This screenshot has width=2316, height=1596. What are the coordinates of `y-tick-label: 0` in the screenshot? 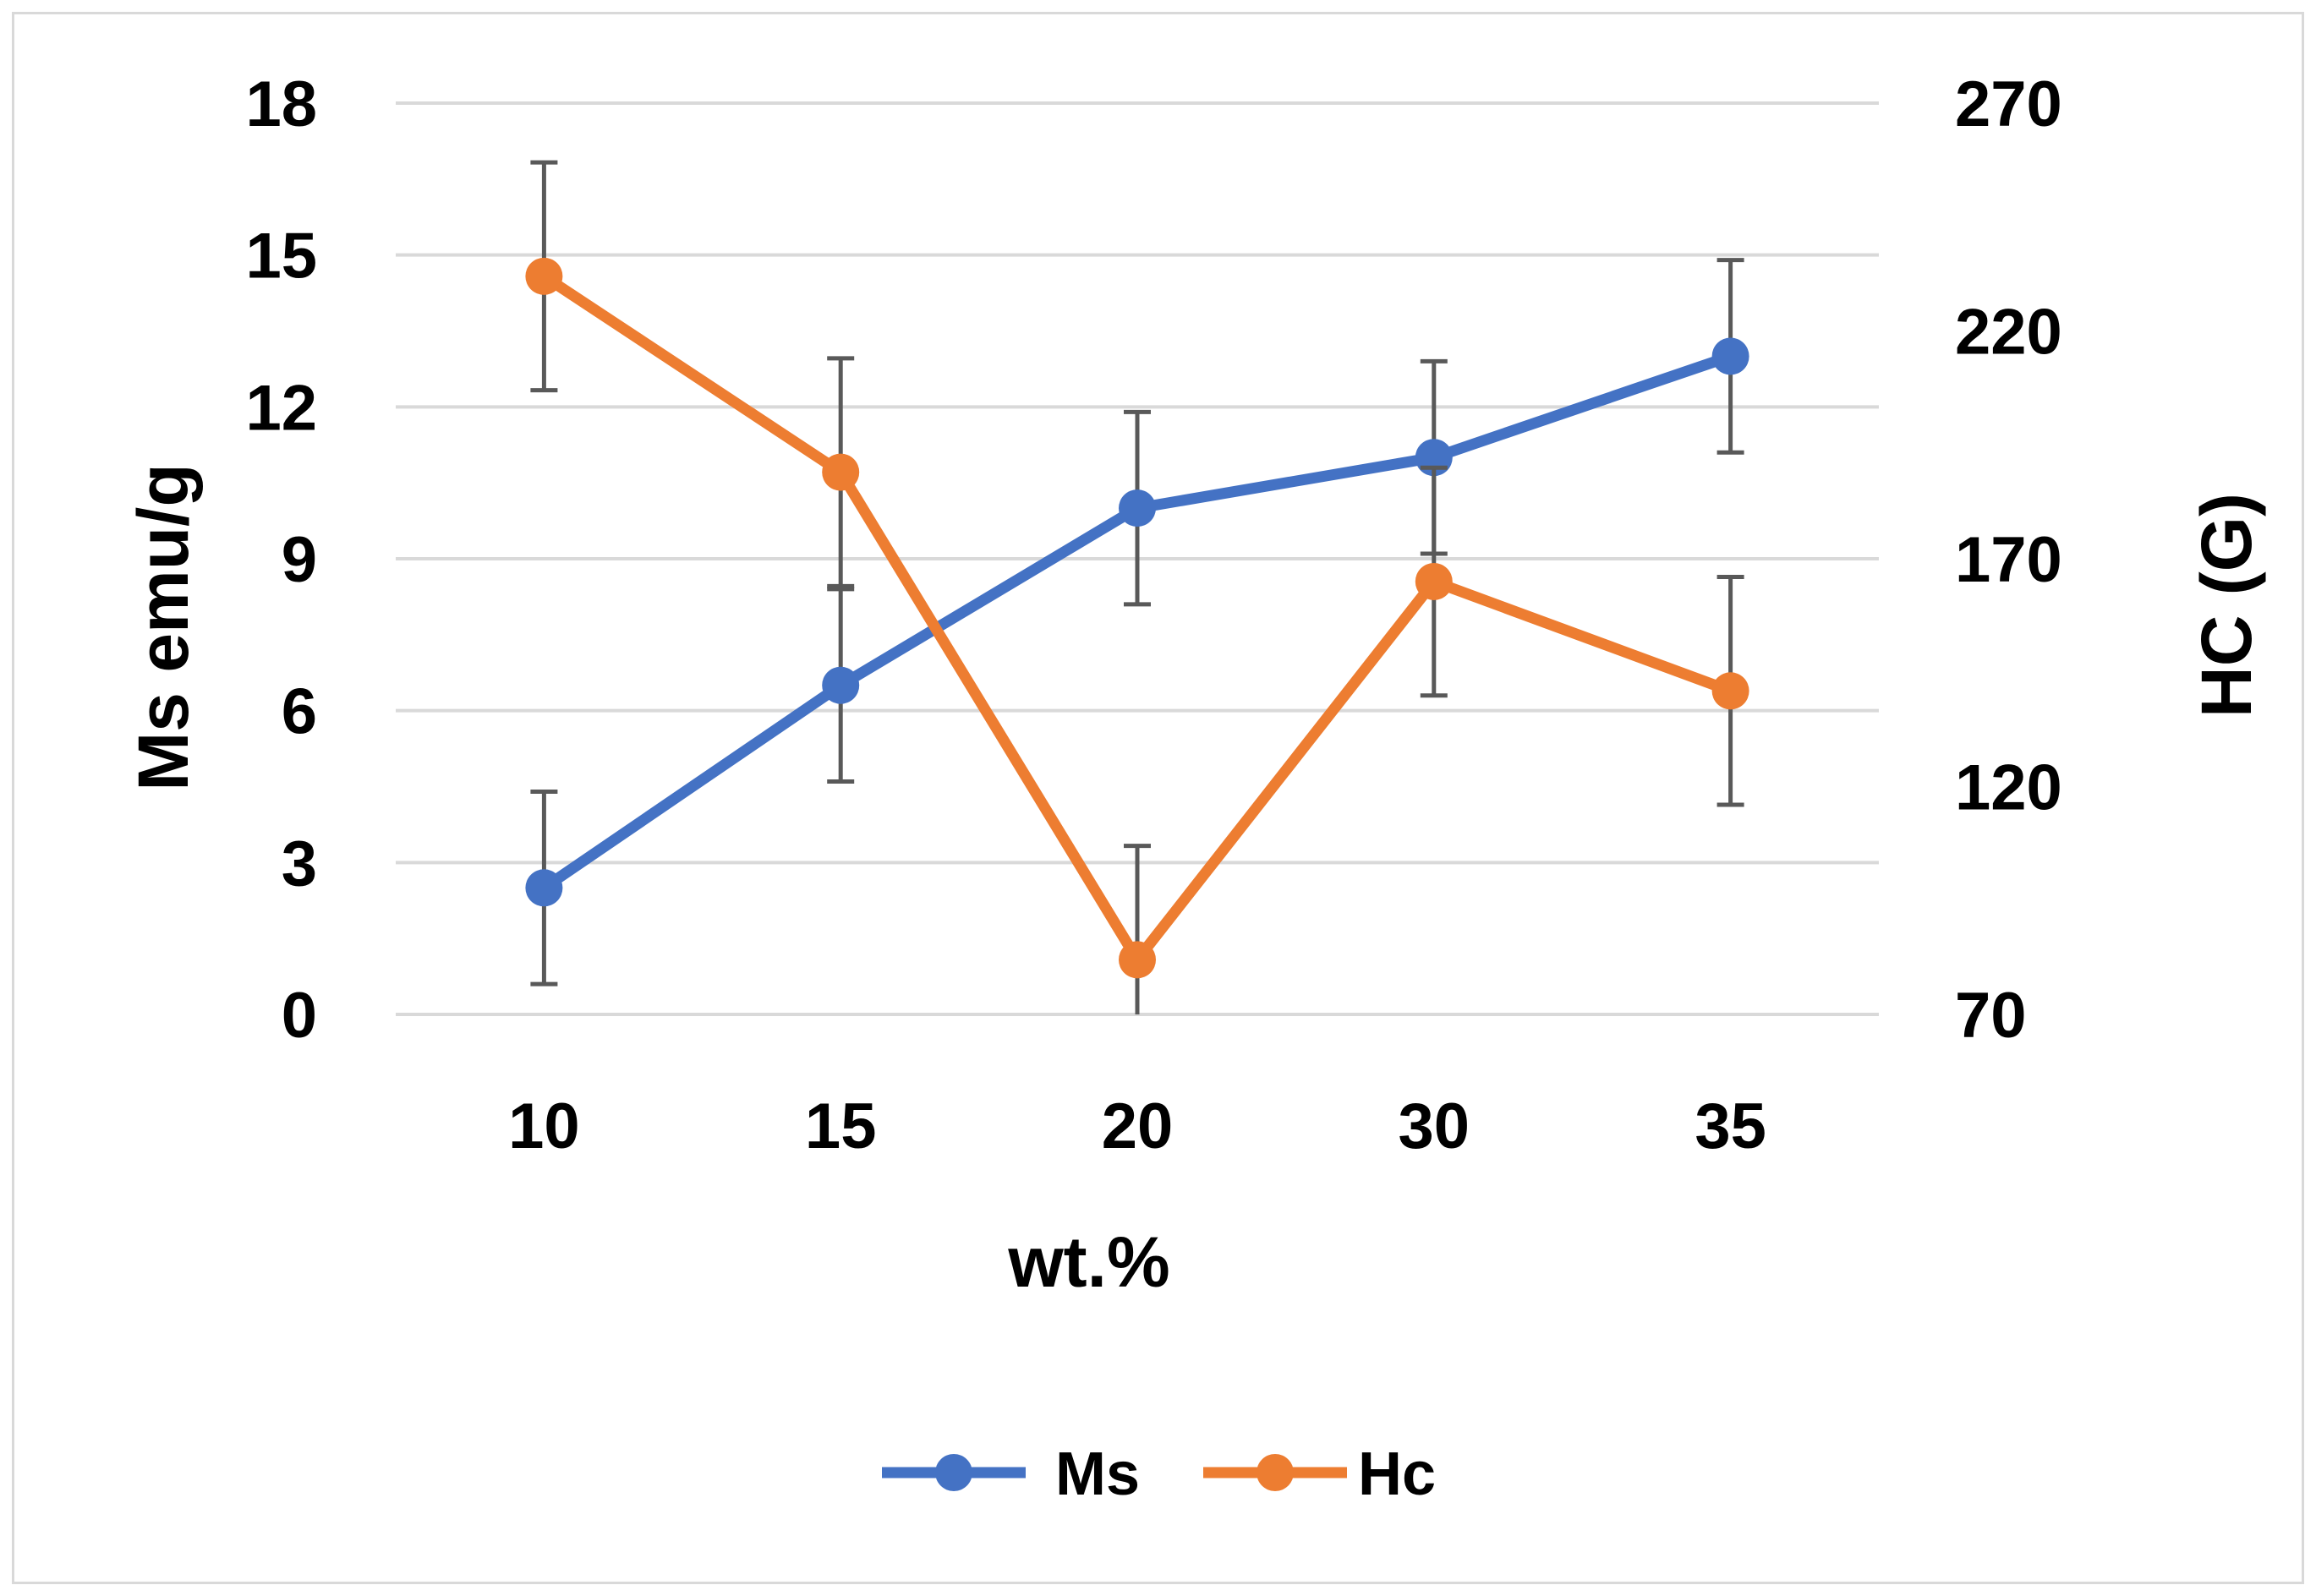 It's located at (299, 1016).